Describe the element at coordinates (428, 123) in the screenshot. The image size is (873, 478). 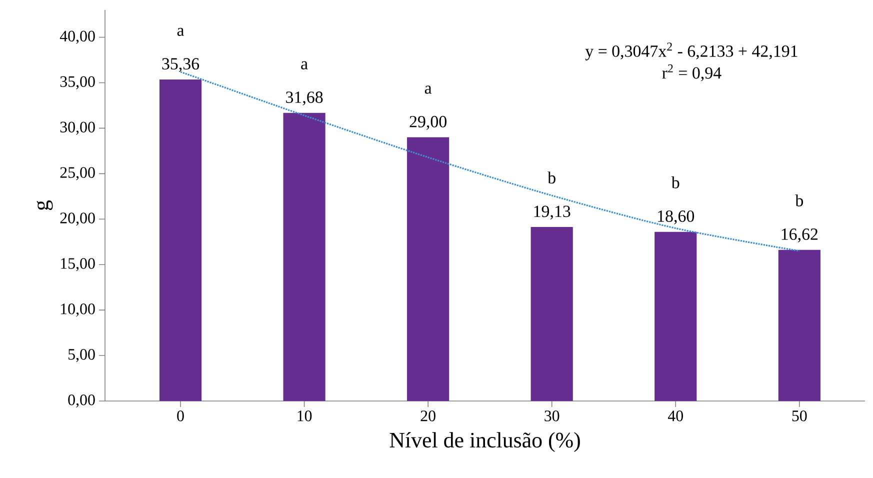
I see `data-label: 29,00` at that location.